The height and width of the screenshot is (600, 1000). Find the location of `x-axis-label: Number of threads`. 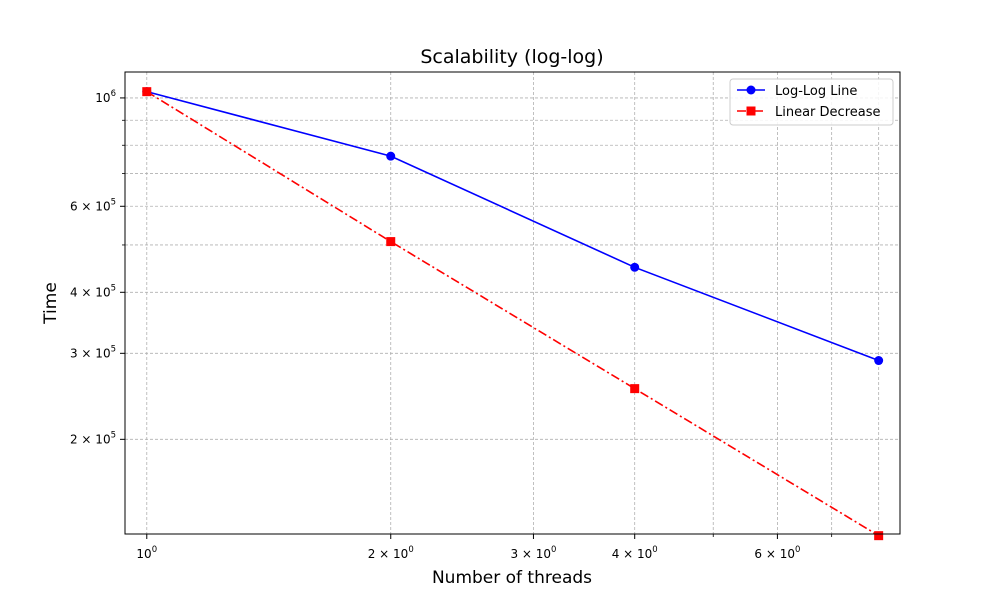

x-axis-label: Number of threads is located at coordinates (512, 578).